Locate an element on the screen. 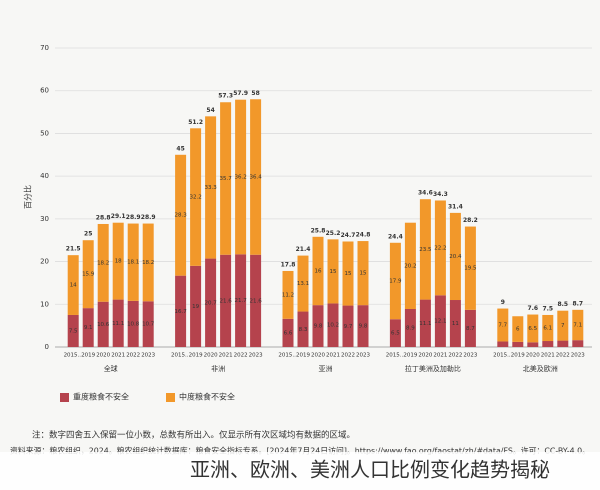 The height and width of the screenshot is (490, 600). value-label: 35.7 is located at coordinates (225, 179).